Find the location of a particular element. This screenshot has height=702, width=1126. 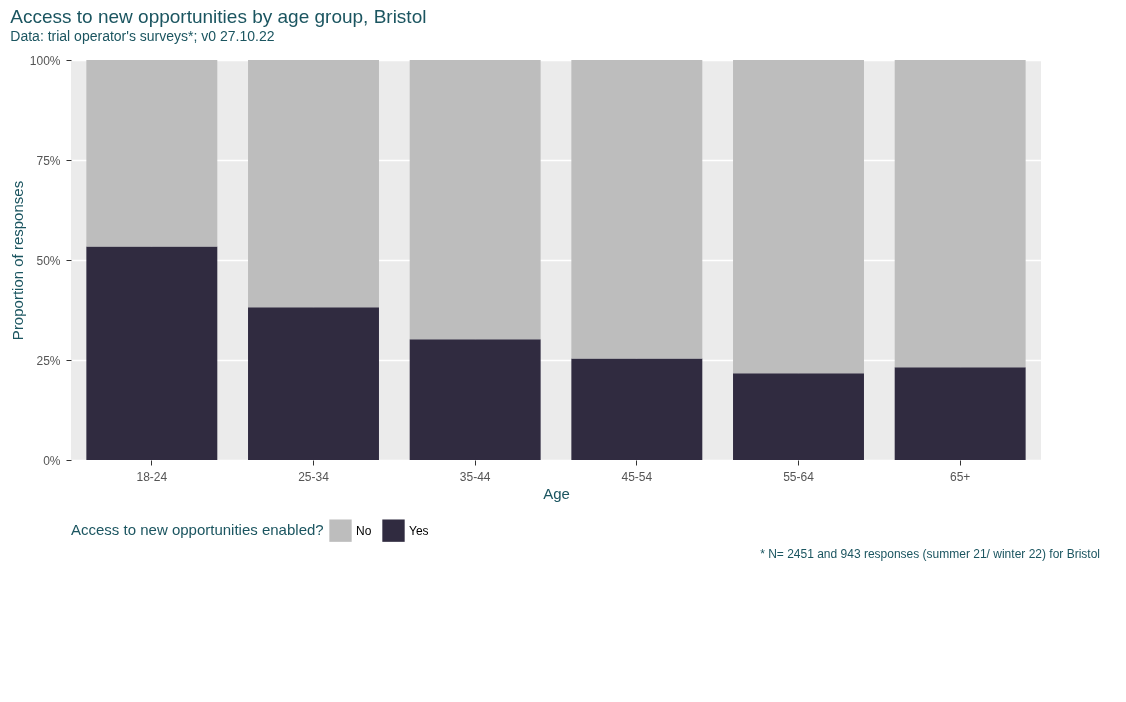

chart-title: Access to new opportunities by age group, Bristol is located at coordinates (218, 16).